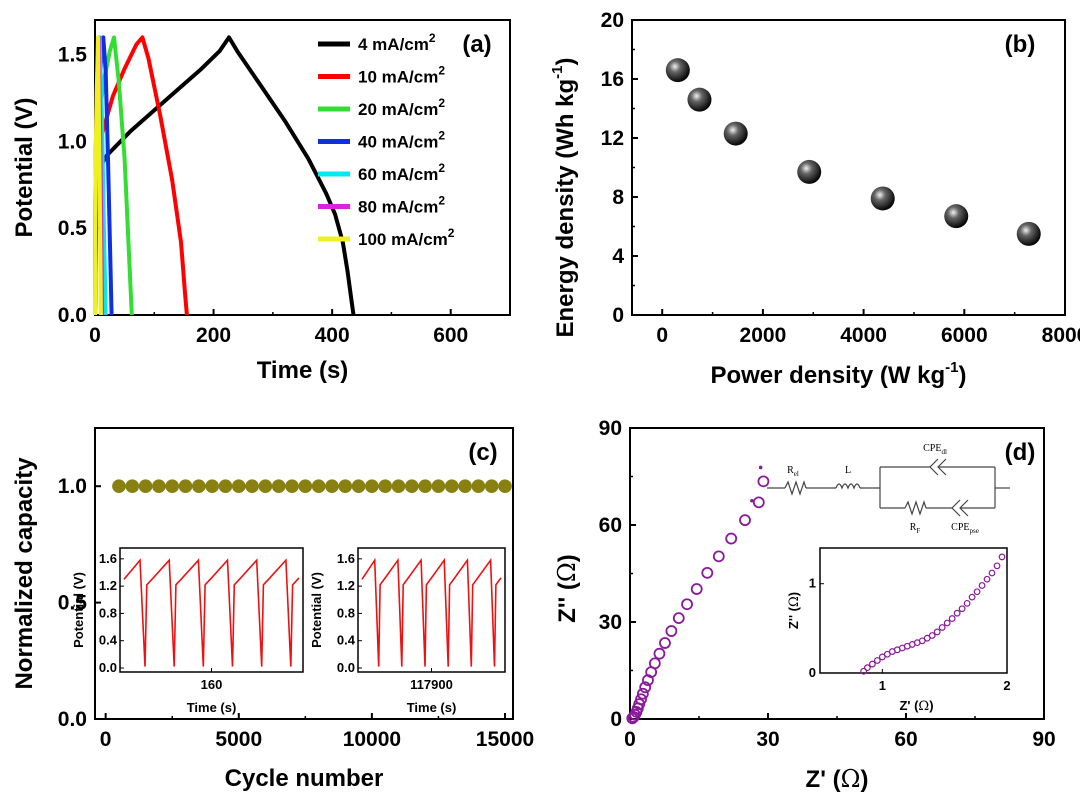  Describe the element at coordinates (397, 42) in the screenshot. I see `legend-label: 4 mA/cm2` at that location.